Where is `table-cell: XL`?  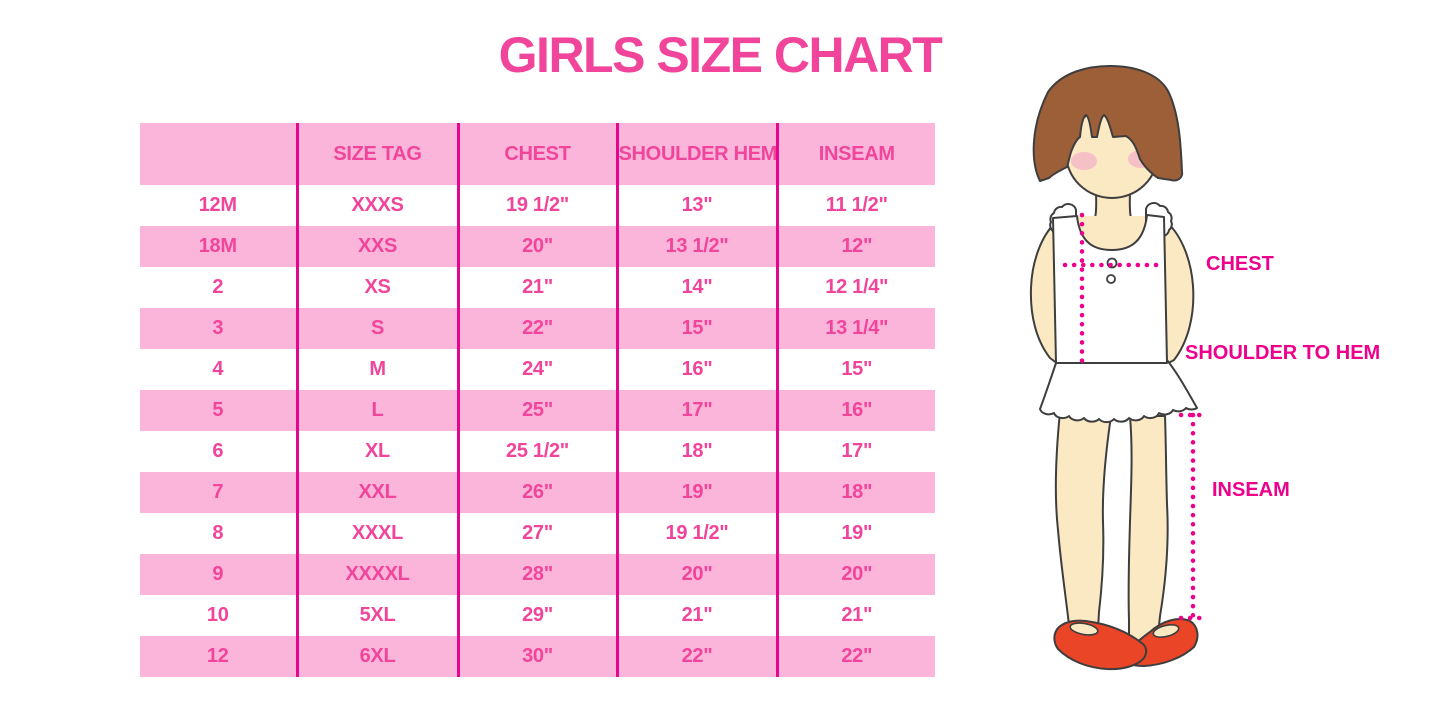 table-cell: XL is located at coordinates (376, 451).